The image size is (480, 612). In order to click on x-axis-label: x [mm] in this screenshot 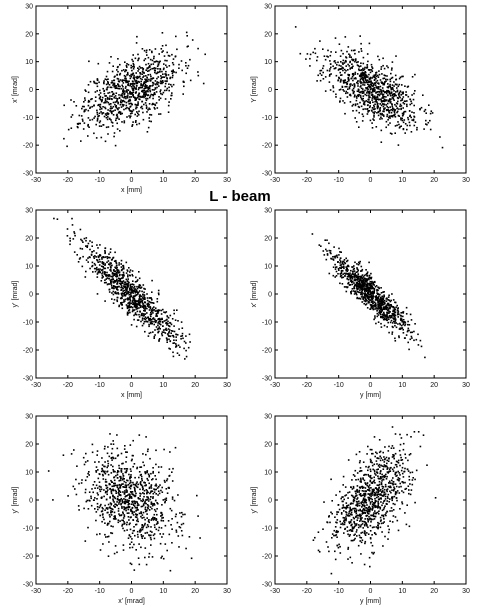, I will do `click(131, 395)`.